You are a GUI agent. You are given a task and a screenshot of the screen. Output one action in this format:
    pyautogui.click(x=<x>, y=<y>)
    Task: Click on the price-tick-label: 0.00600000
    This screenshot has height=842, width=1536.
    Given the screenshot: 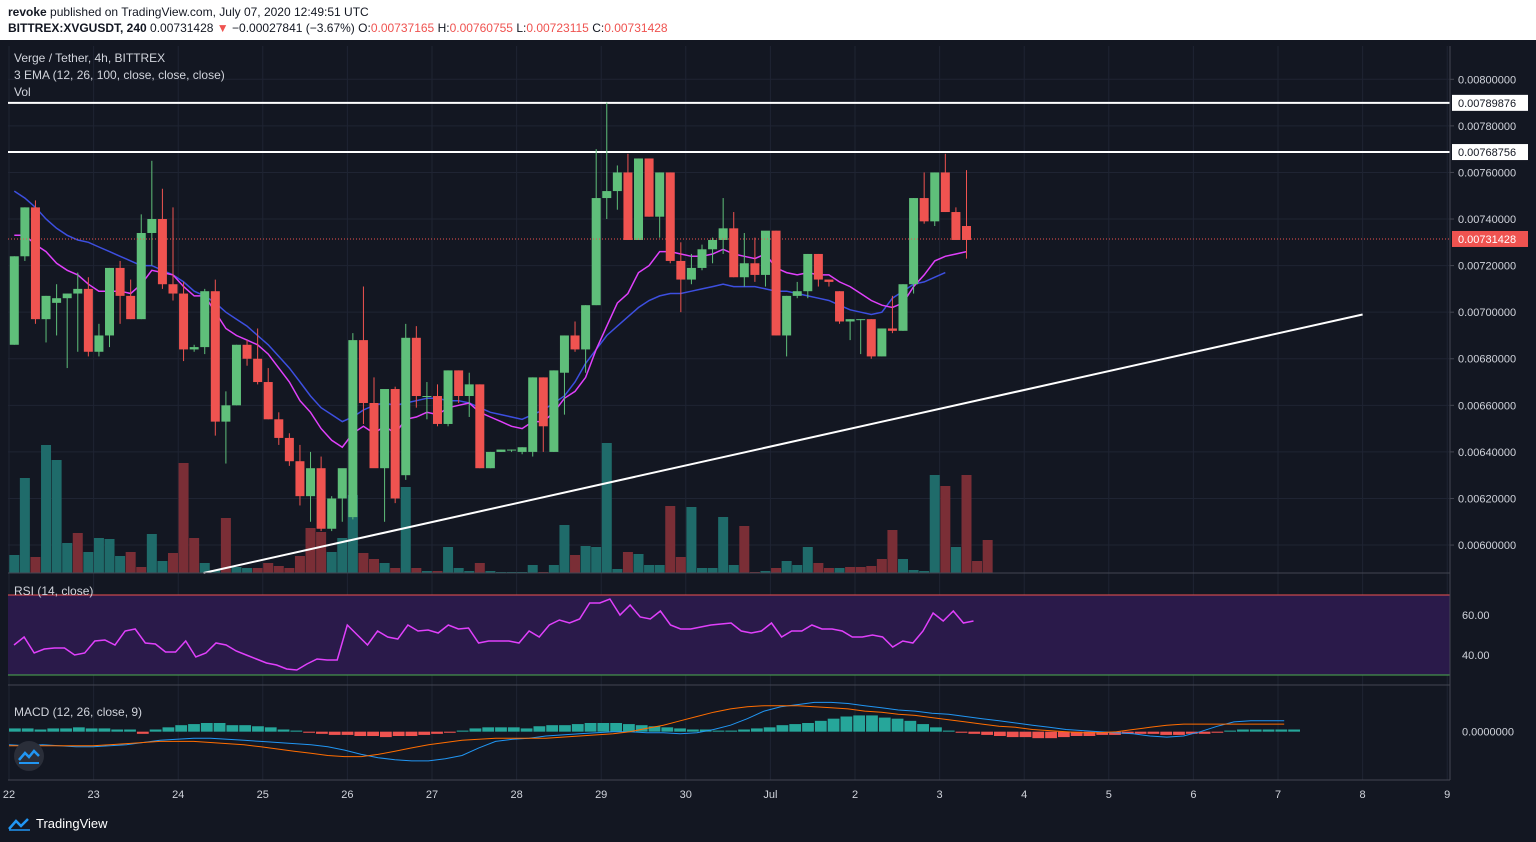 What is the action you would take?
    pyautogui.click(x=1487, y=546)
    